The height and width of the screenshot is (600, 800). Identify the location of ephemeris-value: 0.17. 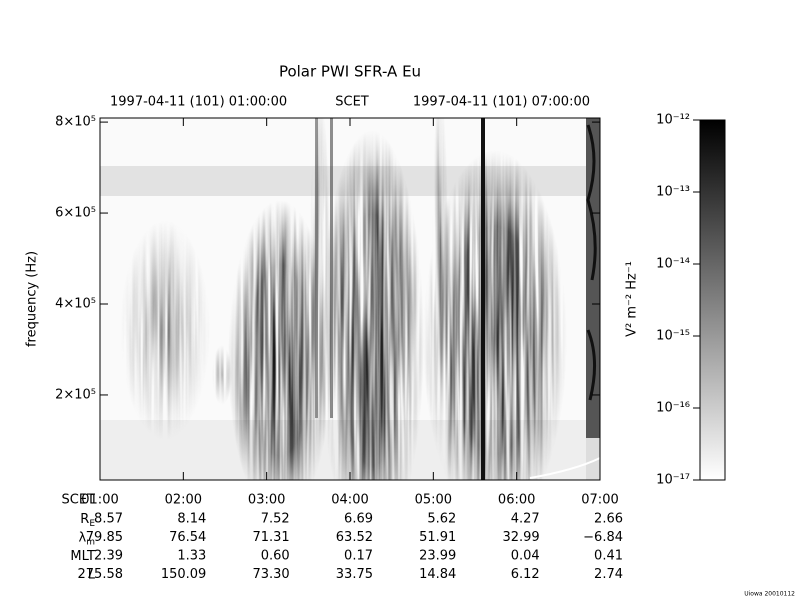
(358, 556).